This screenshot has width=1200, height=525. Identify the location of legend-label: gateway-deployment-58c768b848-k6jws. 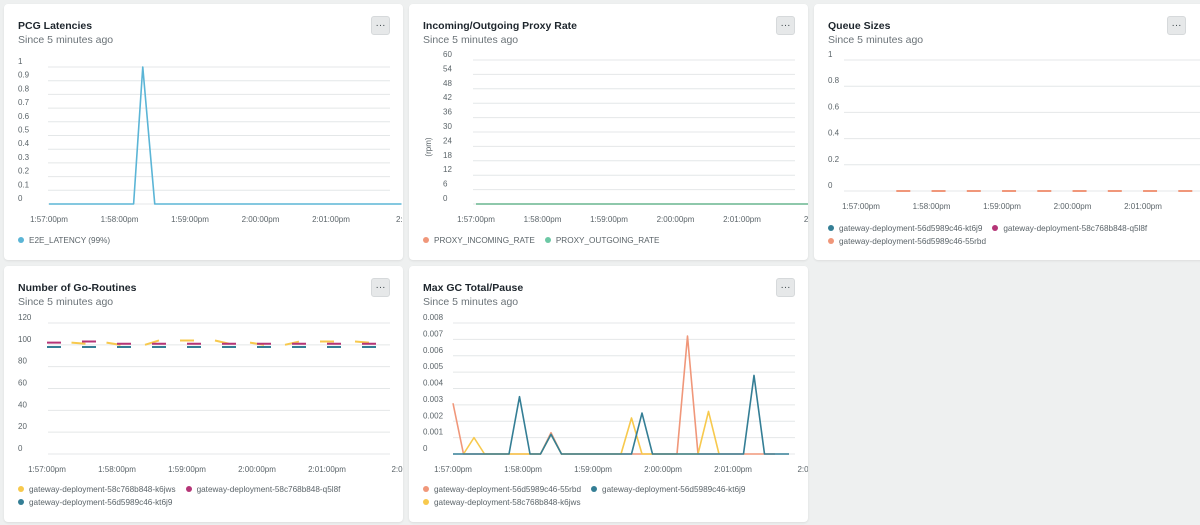
(507, 502).